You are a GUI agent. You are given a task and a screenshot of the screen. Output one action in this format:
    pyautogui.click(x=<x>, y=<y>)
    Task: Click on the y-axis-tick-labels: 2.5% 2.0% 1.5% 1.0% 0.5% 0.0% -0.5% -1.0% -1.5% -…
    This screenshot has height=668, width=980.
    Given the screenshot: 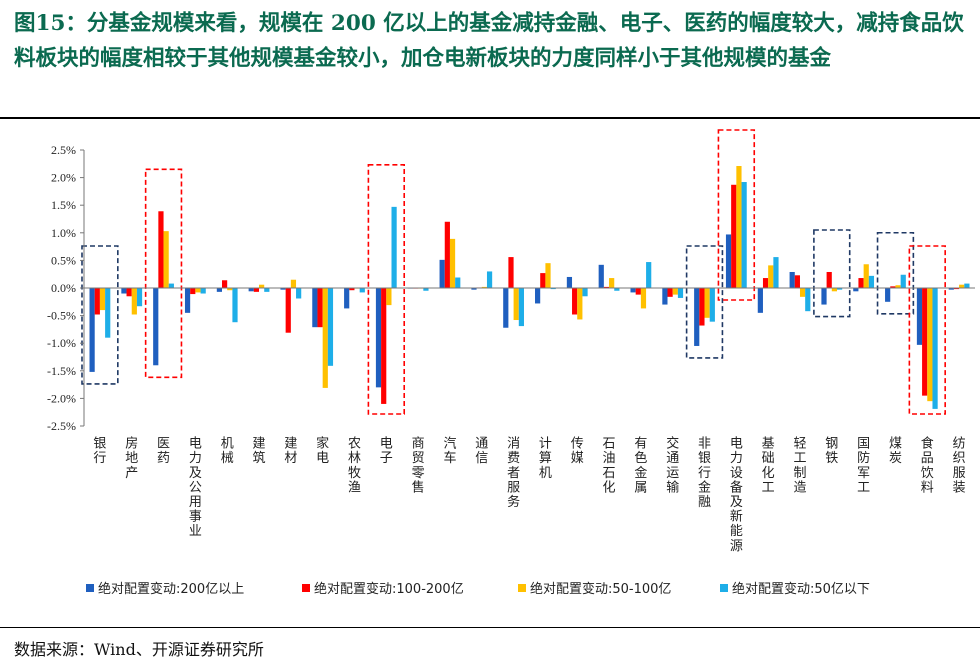 What is the action you would take?
    pyautogui.click(x=61, y=288)
    